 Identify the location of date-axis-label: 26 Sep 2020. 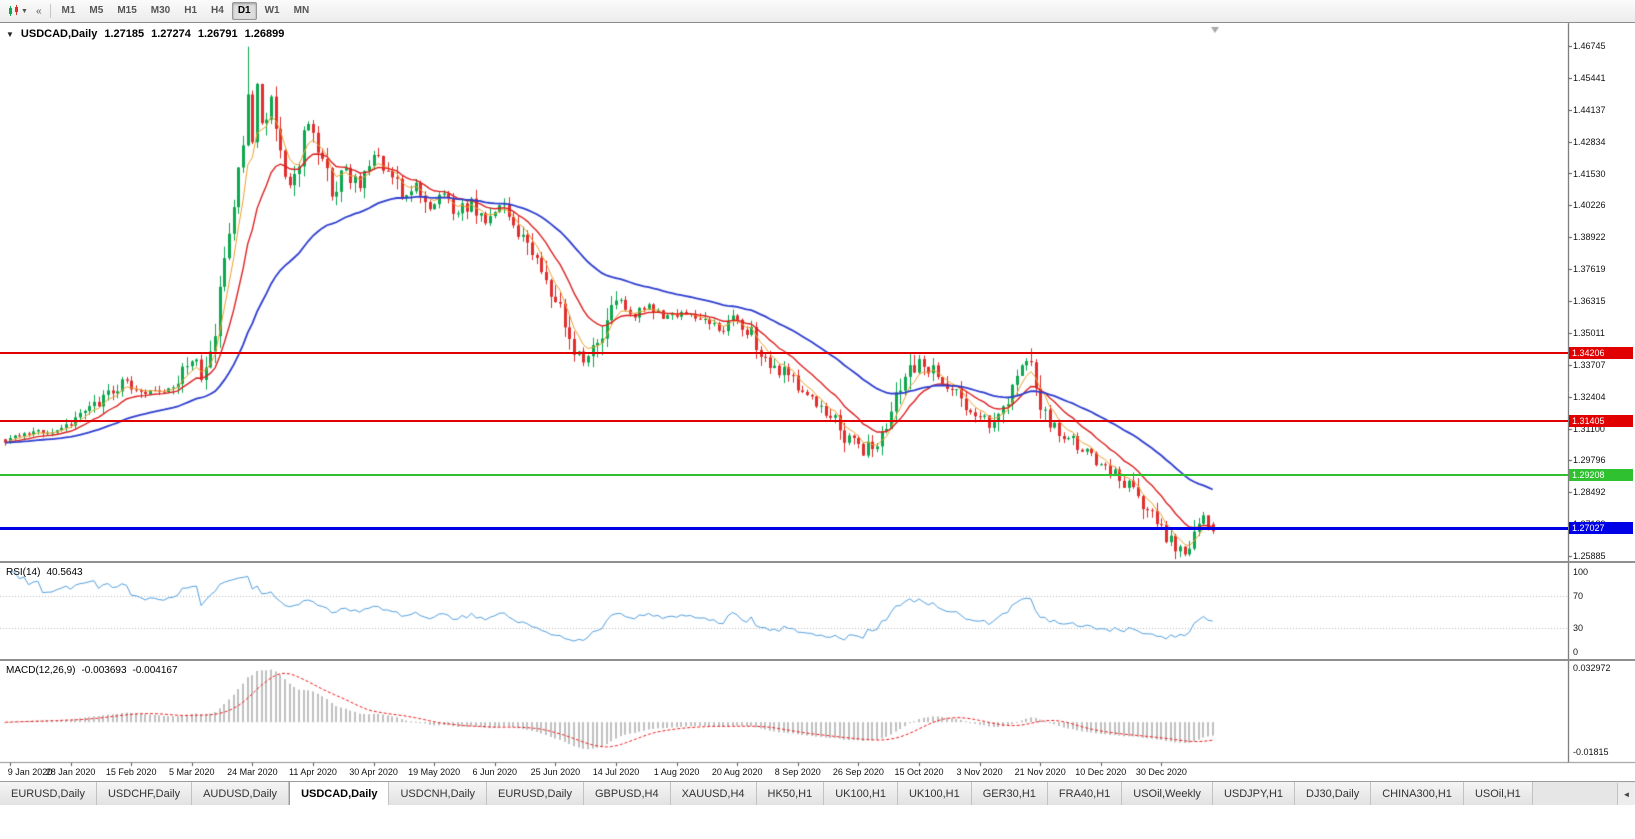
(858, 772).